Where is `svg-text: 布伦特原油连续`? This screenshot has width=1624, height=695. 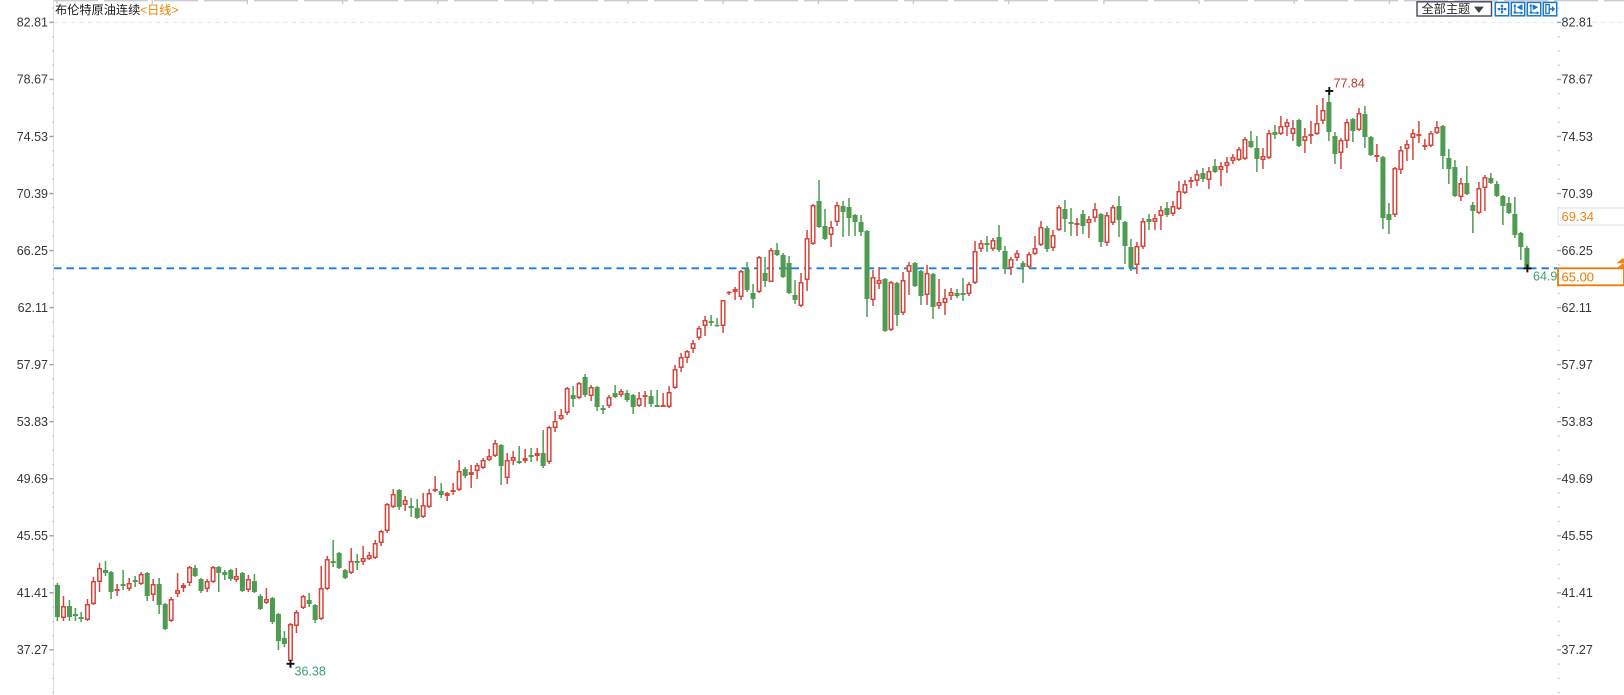
svg-text: 布伦特原油连续 is located at coordinates (97, 9).